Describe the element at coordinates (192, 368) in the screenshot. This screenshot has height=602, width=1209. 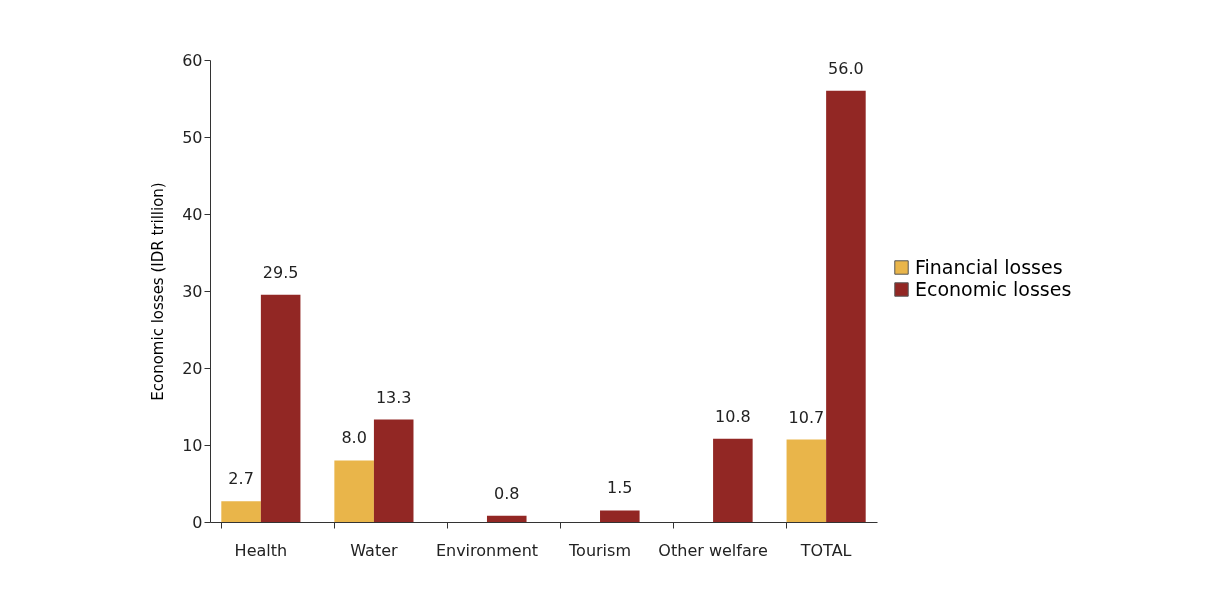
I see `y-tick-label: 20` at that location.